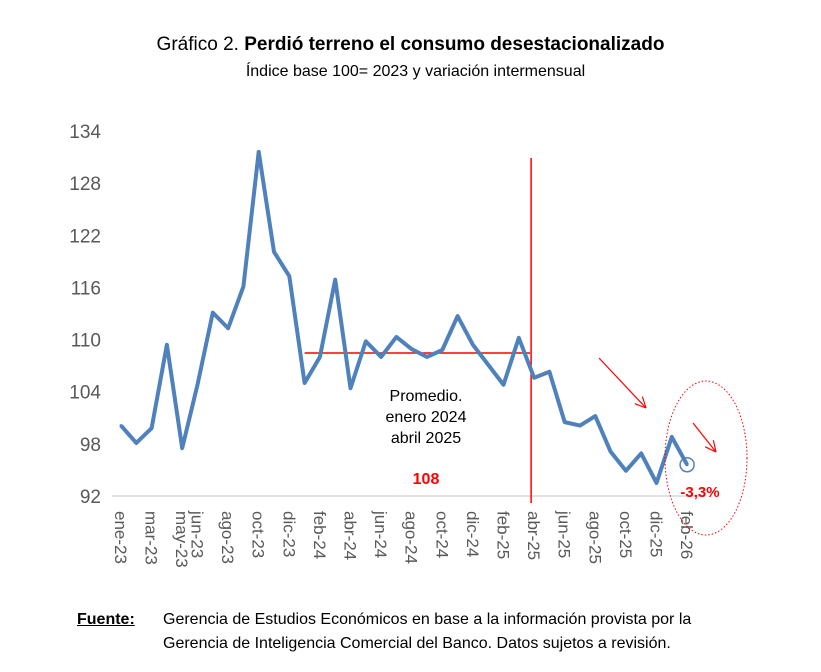 This screenshot has height=672, width=821. Describe the element at coordinates (85, 132) in the screenshot. I see `y-tick-label: 134` at that location.